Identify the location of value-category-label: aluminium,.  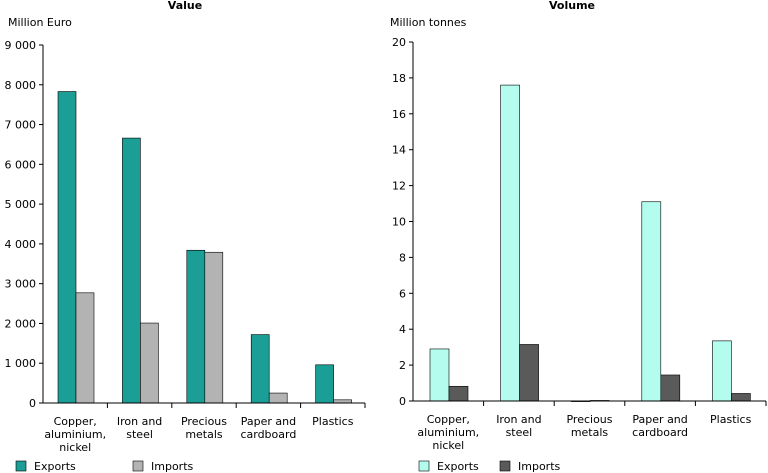
(75, 434).